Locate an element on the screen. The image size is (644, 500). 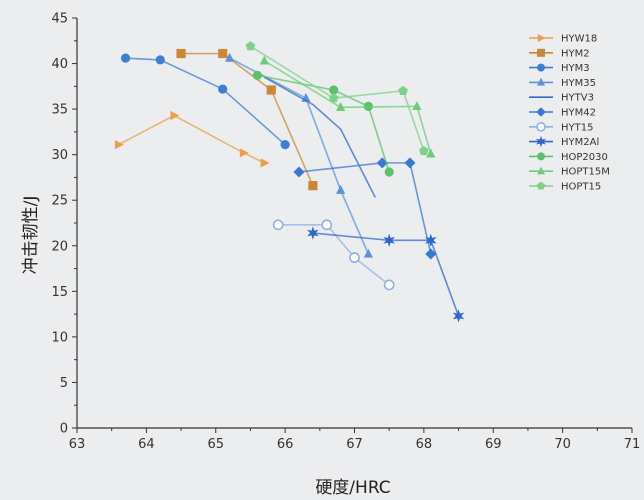
legend-label: HOP2030 is located at coordinates (584, 157).